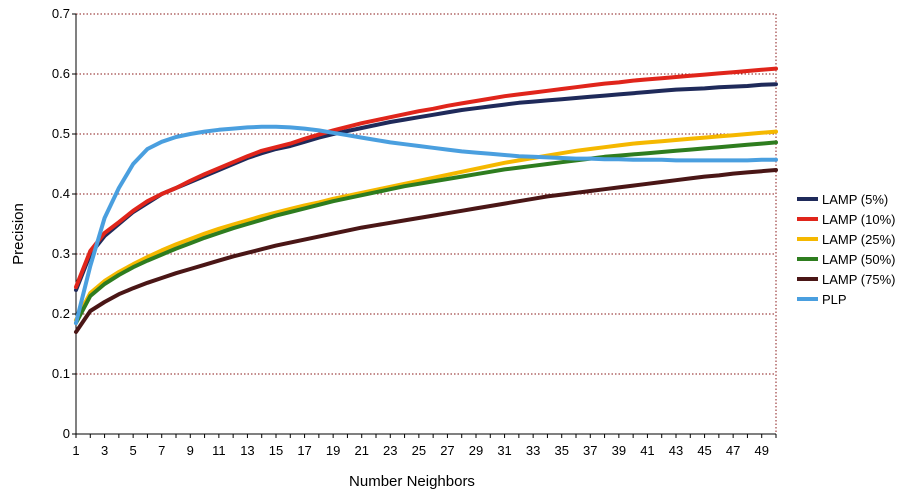  I want to click on x-tick-label: 23, so click(390, 450).